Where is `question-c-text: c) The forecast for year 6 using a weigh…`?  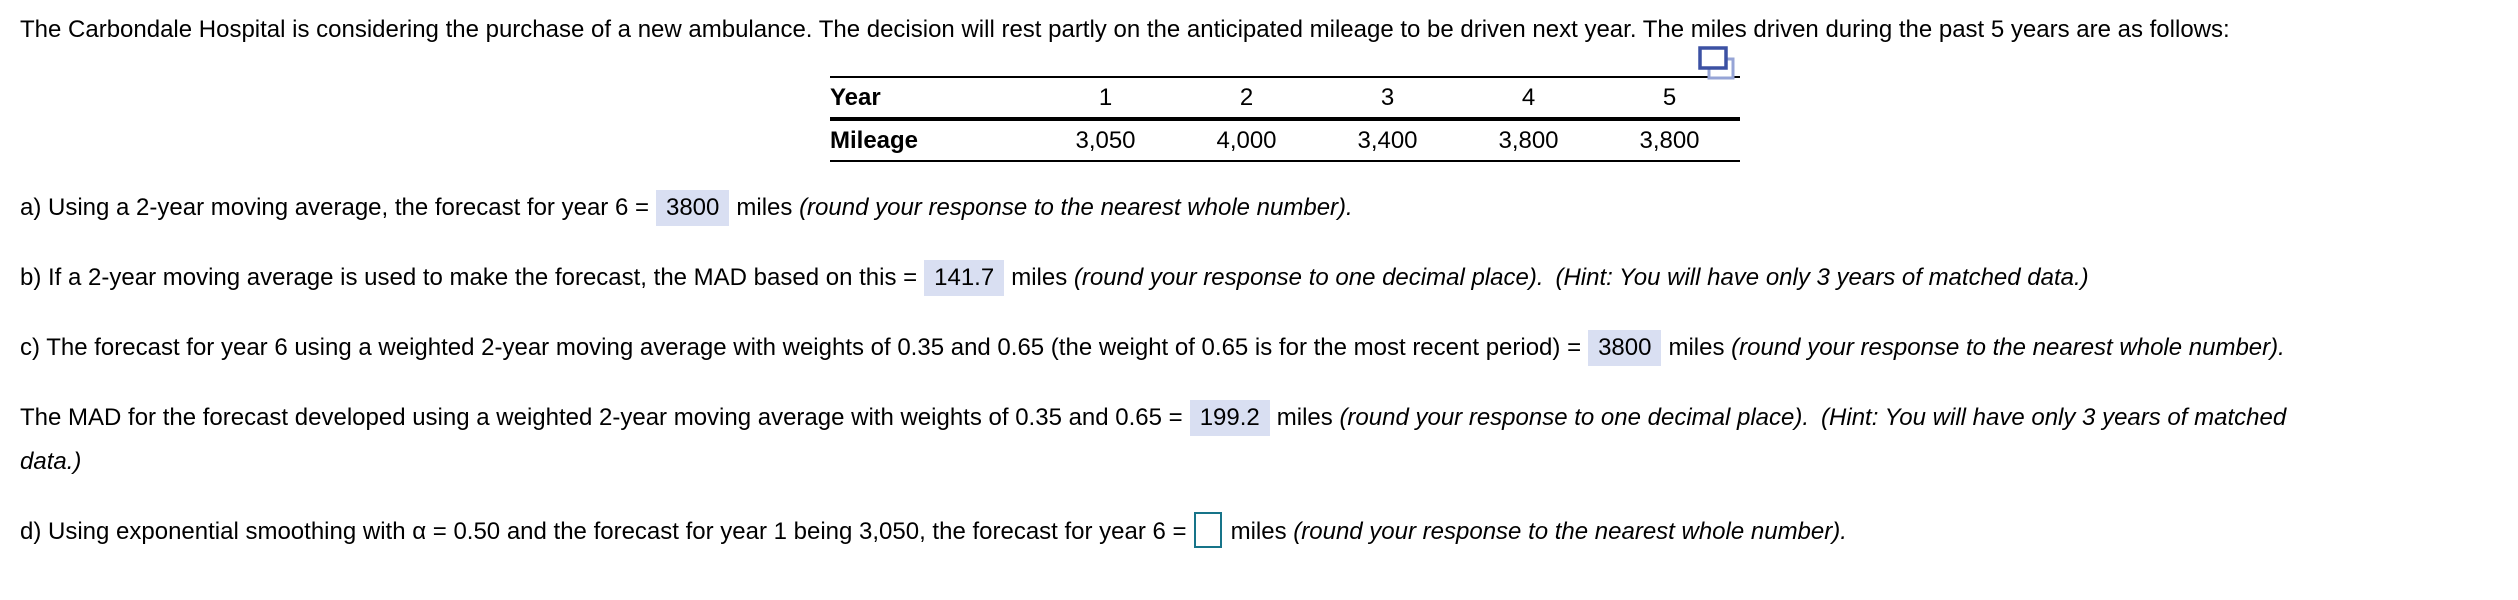
question-c-text: c) The forecast for year 6 using a weigh… is located at coordinates (801, 347).